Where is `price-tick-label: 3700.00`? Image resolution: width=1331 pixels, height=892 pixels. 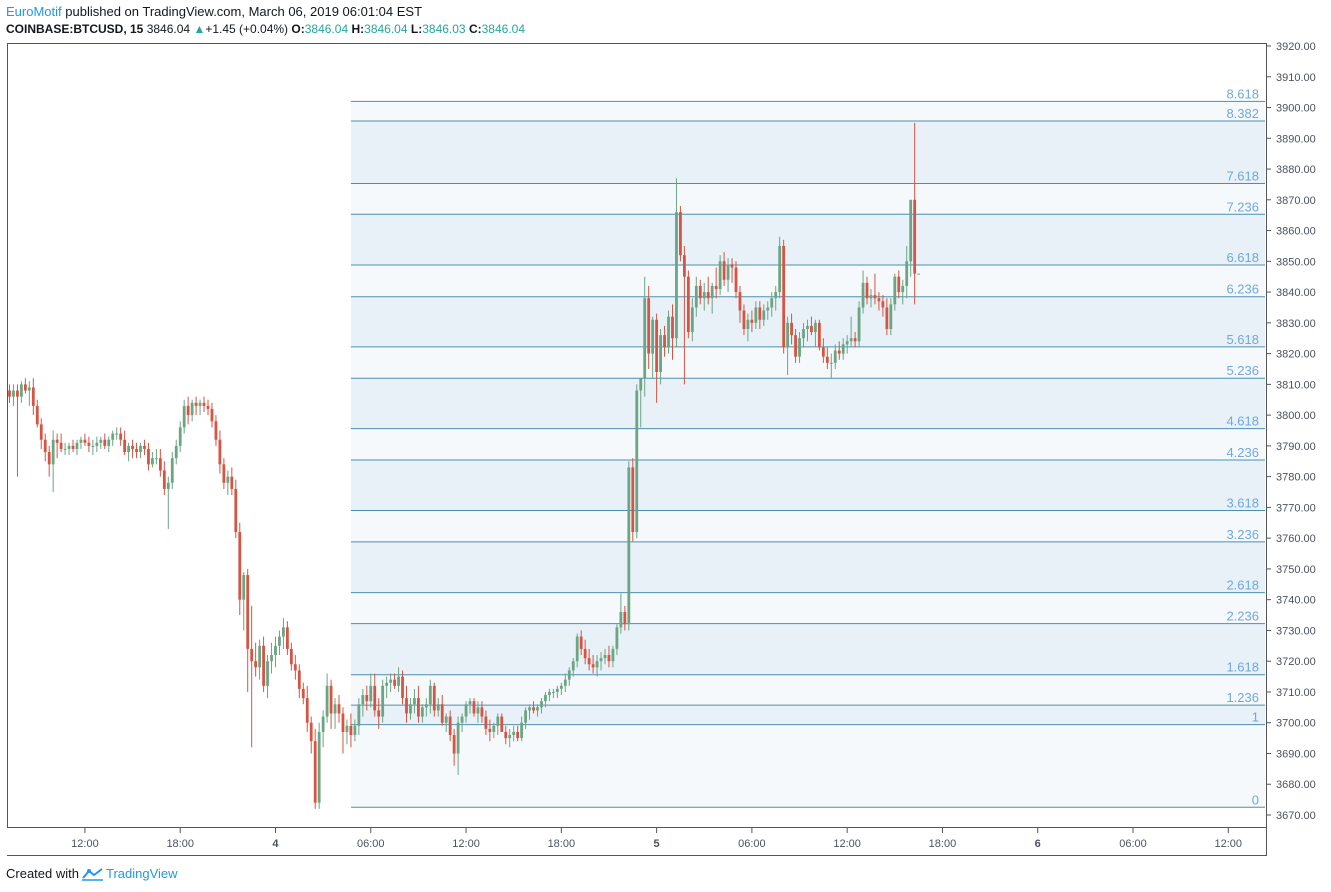
price-tick-label: 3700.00 is located at coordinates (1296, 724).